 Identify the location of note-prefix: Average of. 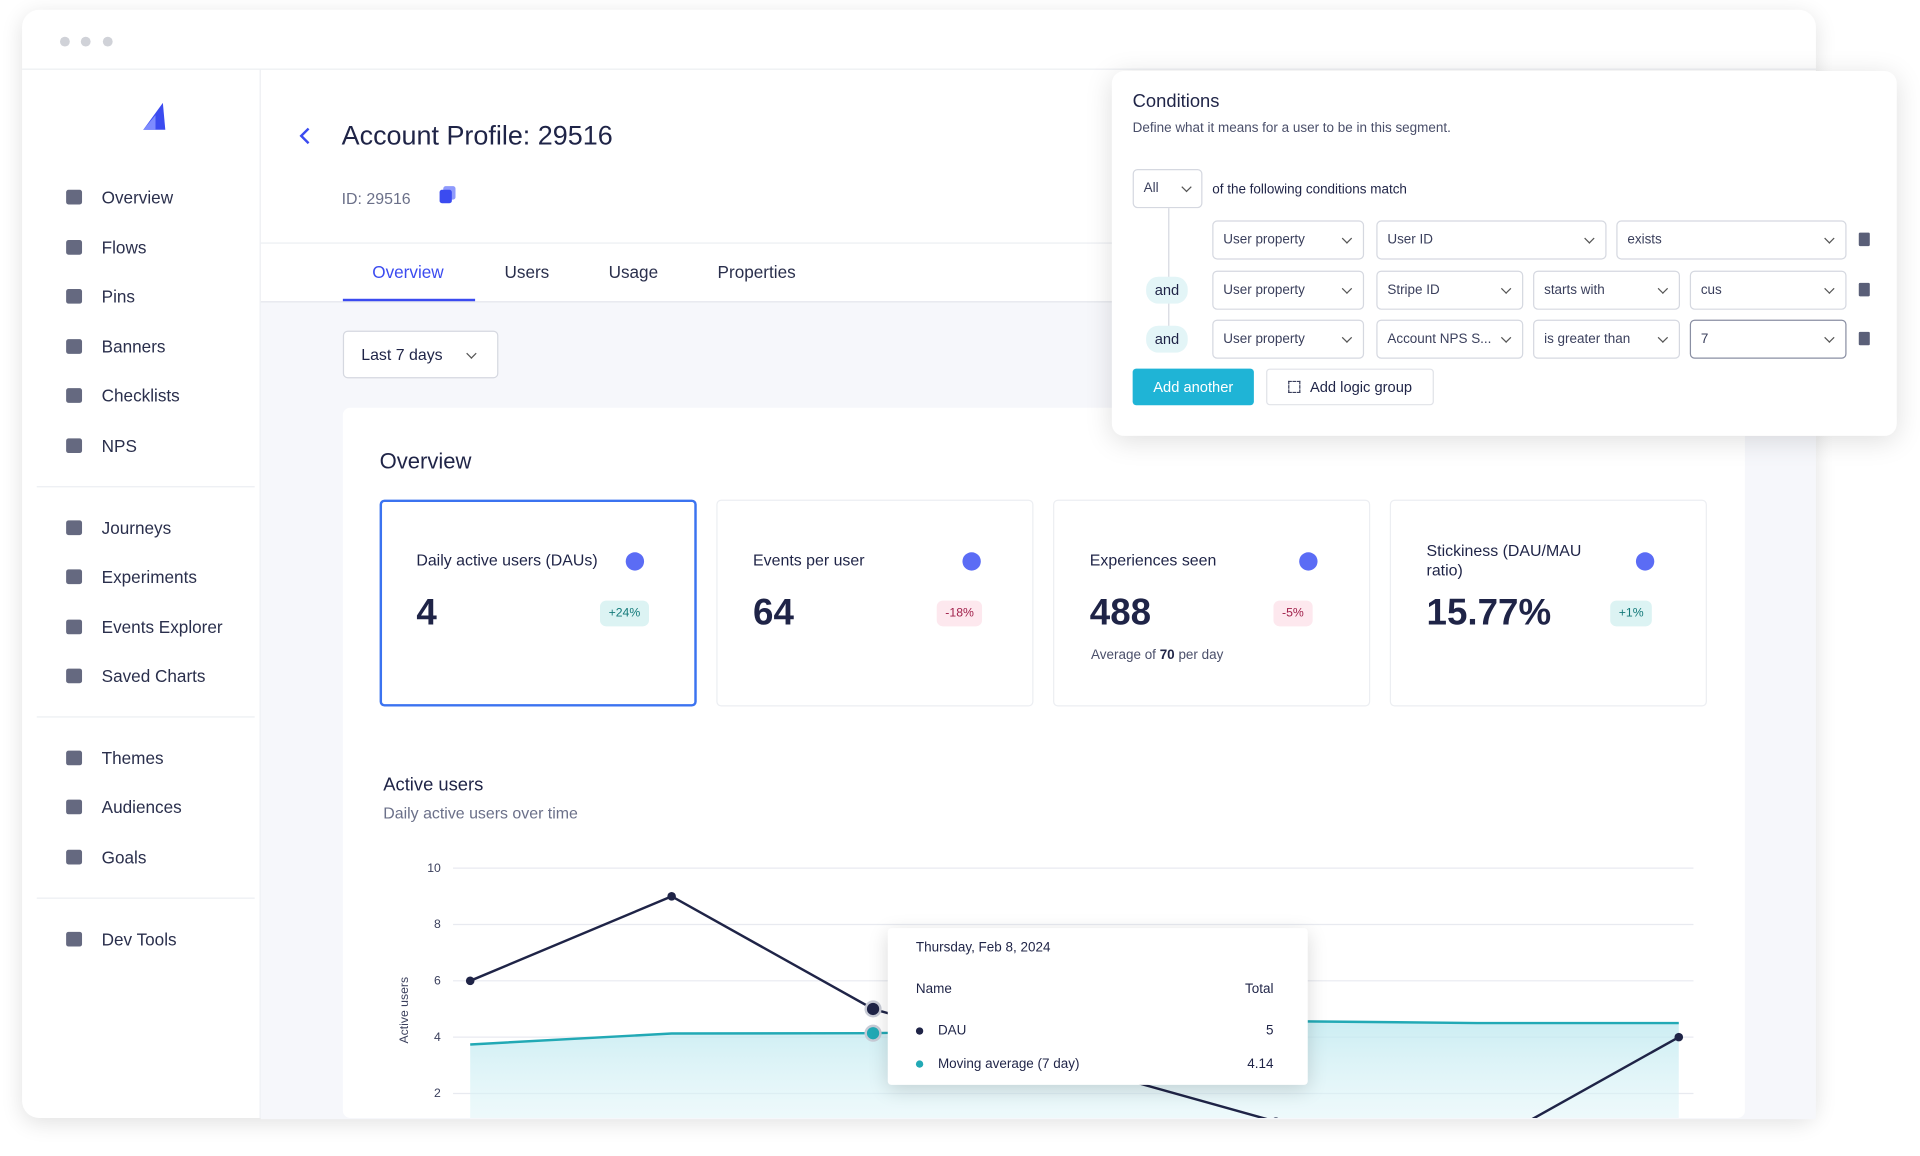
(1123, 655).